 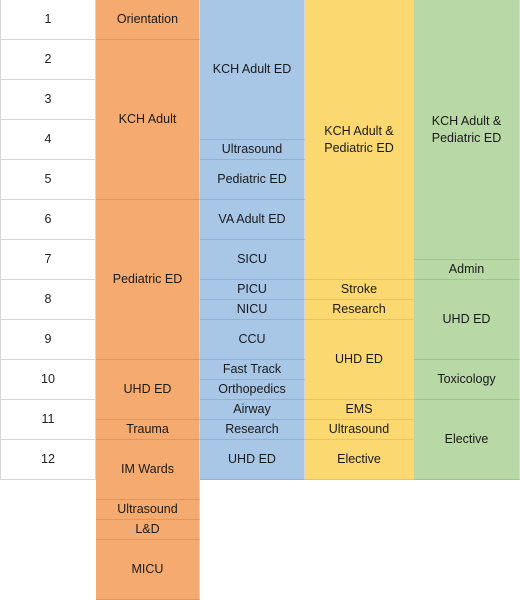 What do you see at coordinates (252, 370) in the screenshot?
I see `col2-fast-track-block: Fast Track` at bounding box center [252, 370].